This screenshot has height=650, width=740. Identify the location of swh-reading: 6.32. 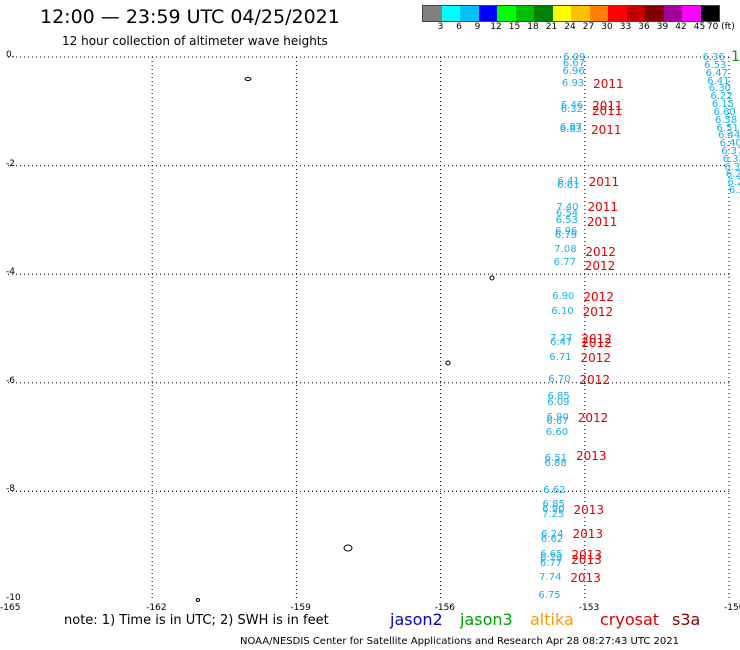
(571, 110).